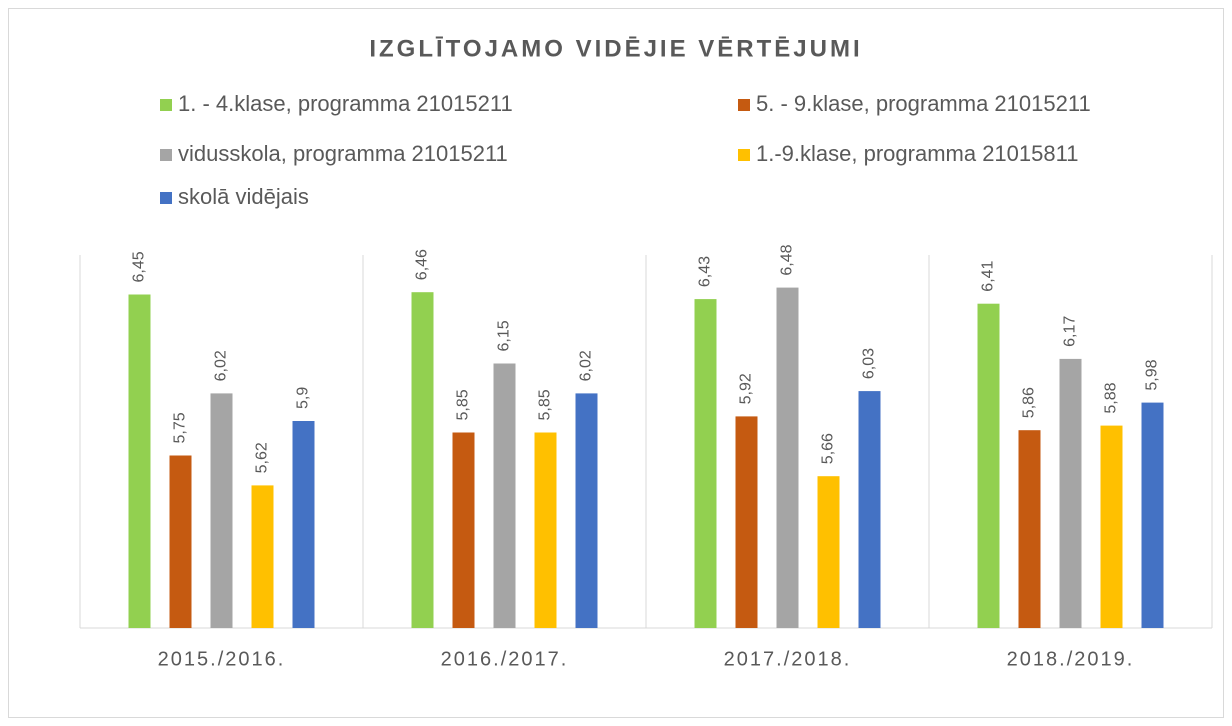 The width and height of the screenshot is (1232, 726). I want to click on data-label: 6,46, so click(422, 264).